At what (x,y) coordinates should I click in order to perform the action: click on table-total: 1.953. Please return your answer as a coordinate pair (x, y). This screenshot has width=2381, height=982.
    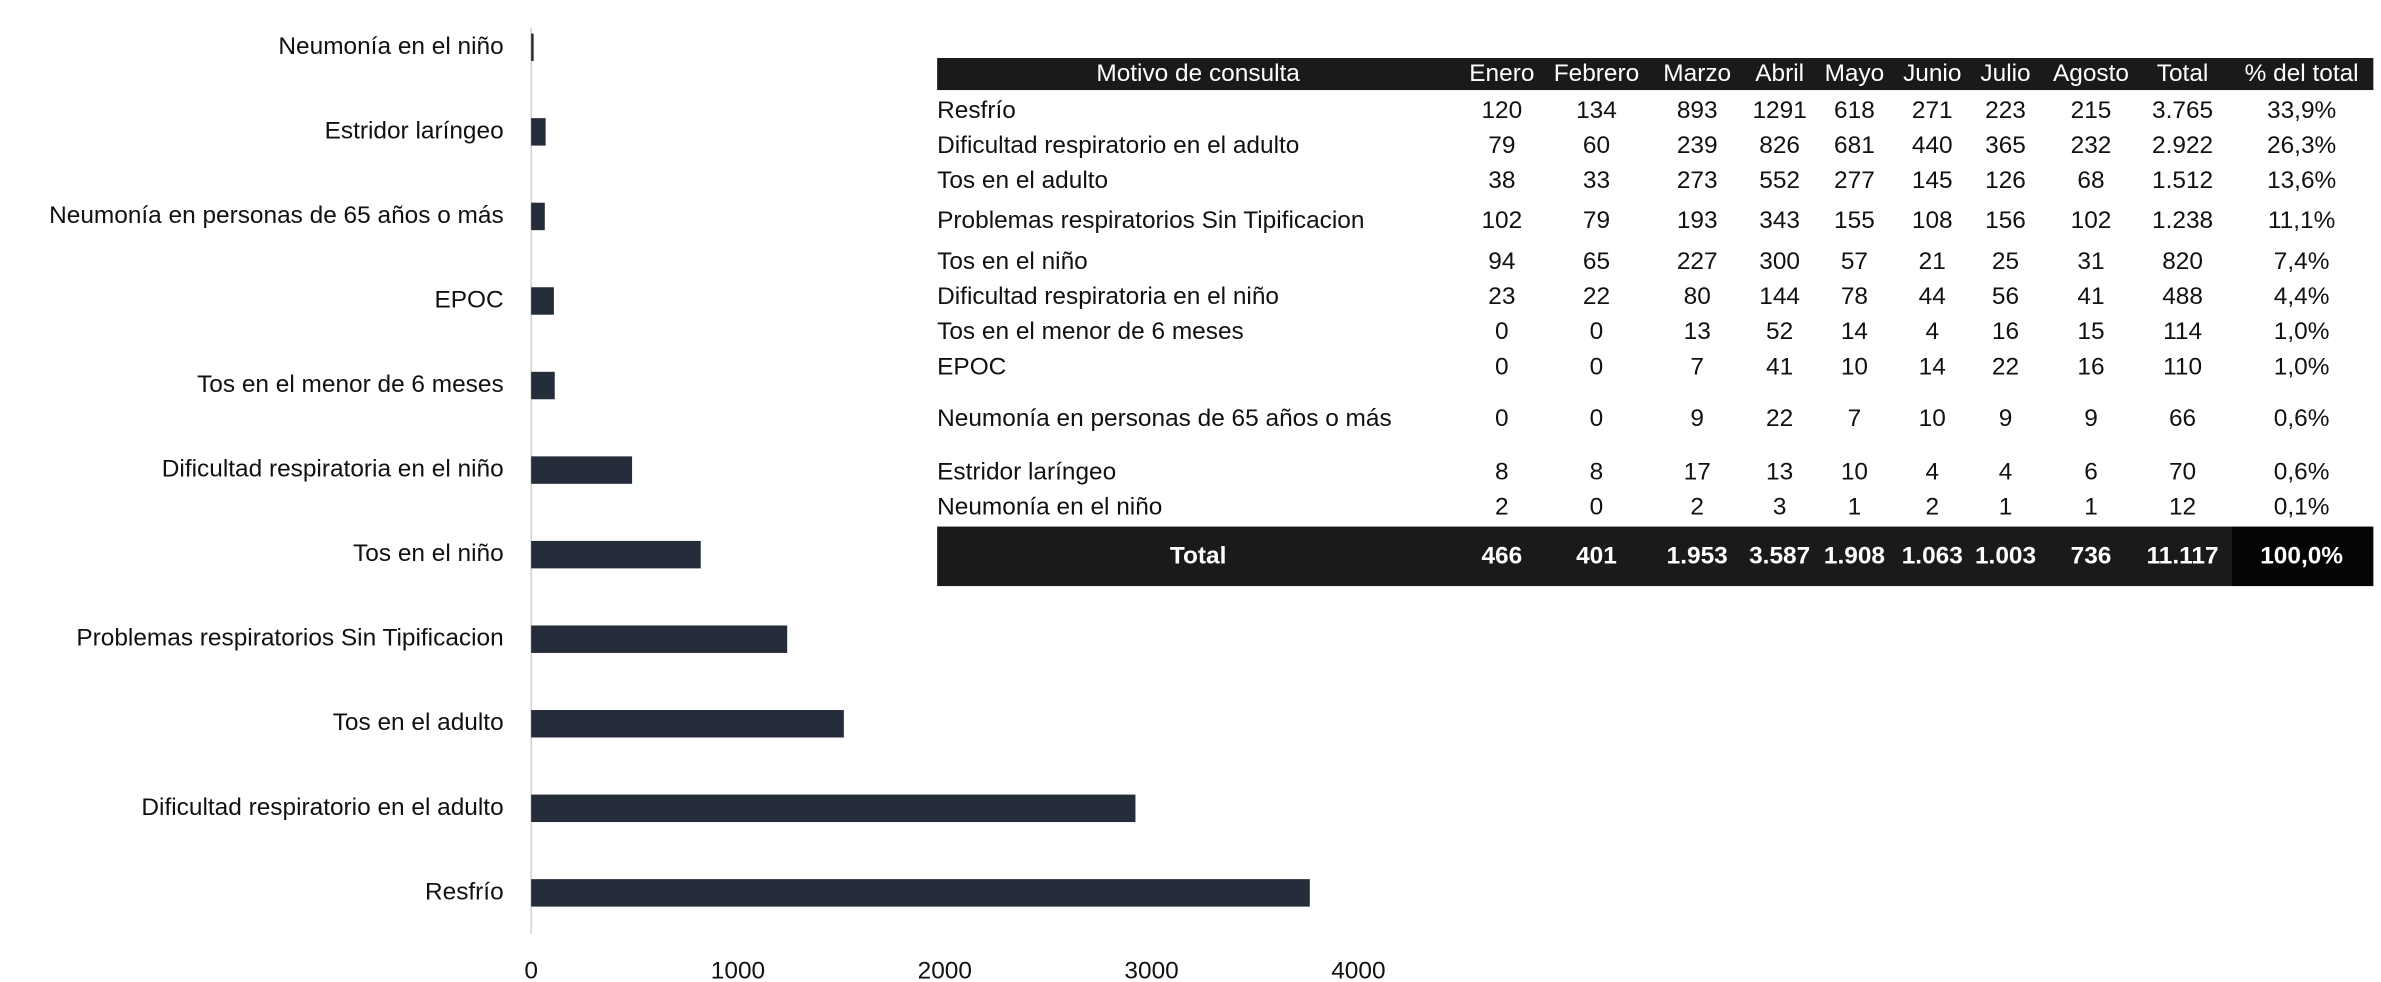
    Looking at the image, I should click on (1697, 556).